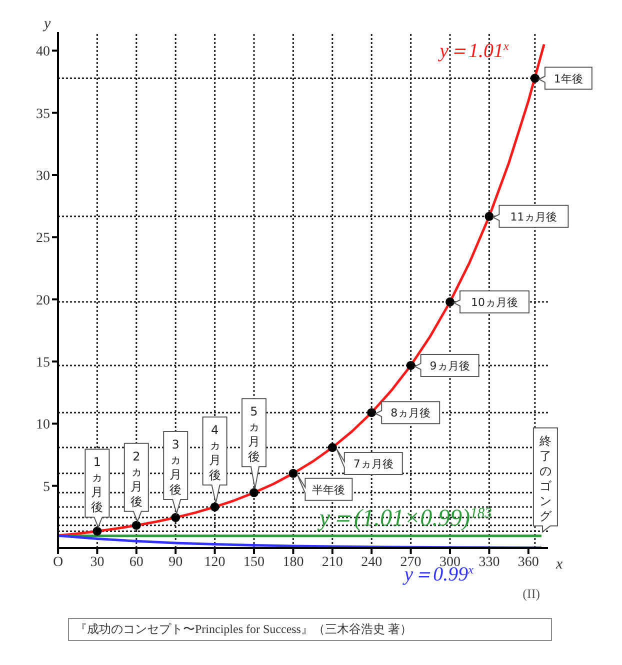  Describe the element at coordinates (214, 452) in the screenshot. I see `annotation: 4ヵ月後` at that location.